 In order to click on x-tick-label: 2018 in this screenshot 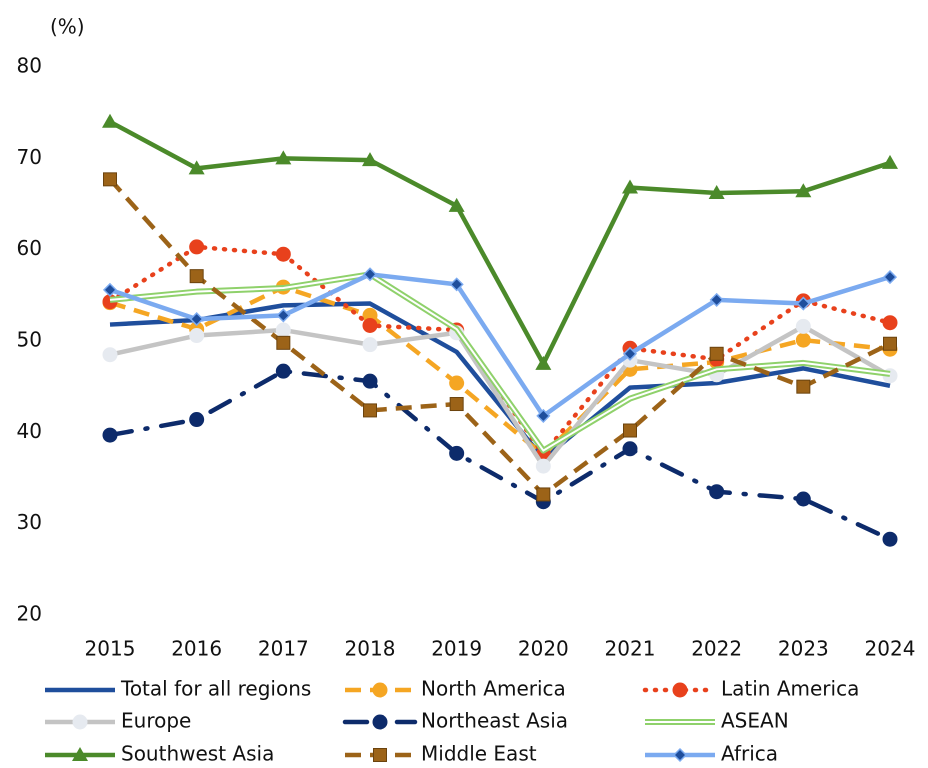, I will do `click(370, 649)`.